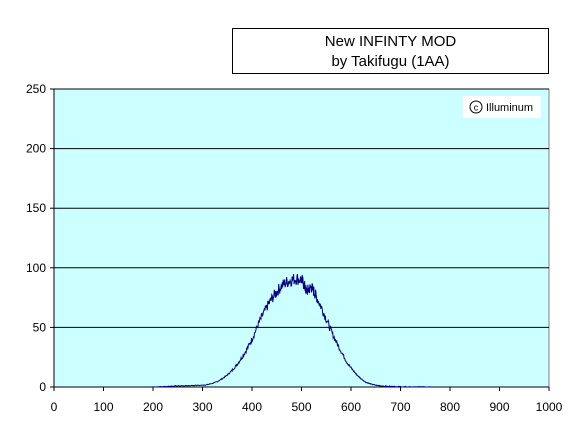 The image size is (577, 433). I want to click on x-tick-label: 600, so click(351, 407).